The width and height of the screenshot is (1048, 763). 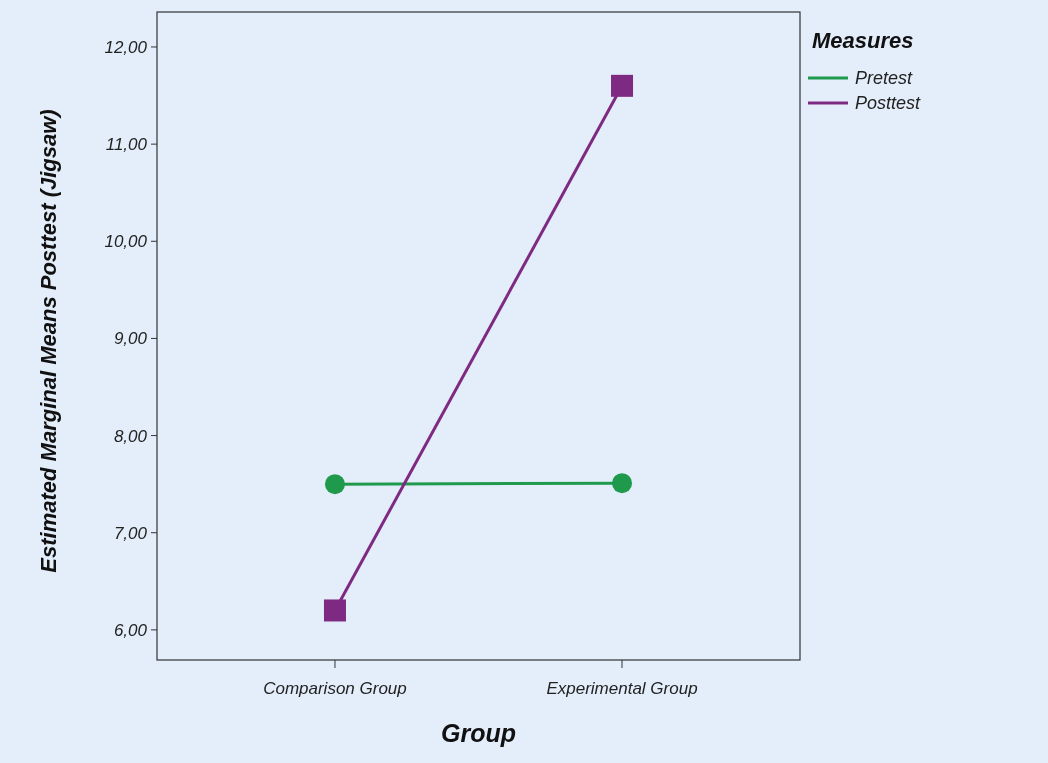 I want to click on y-tick-label: 12,00, so click(x=126, y=47).